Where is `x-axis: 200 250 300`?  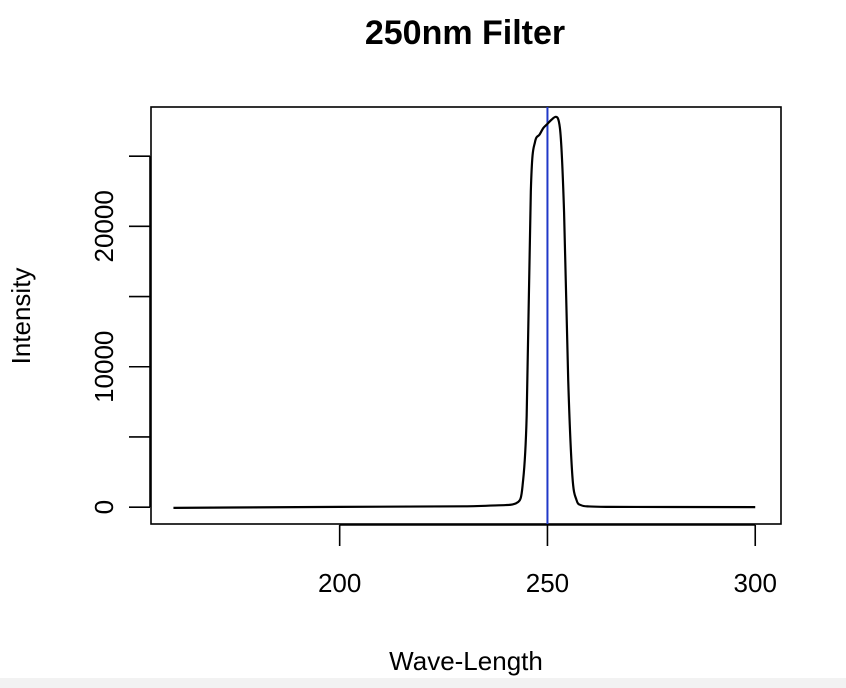 x-axis: 200 250 300 is located at coordinates (547, 561).